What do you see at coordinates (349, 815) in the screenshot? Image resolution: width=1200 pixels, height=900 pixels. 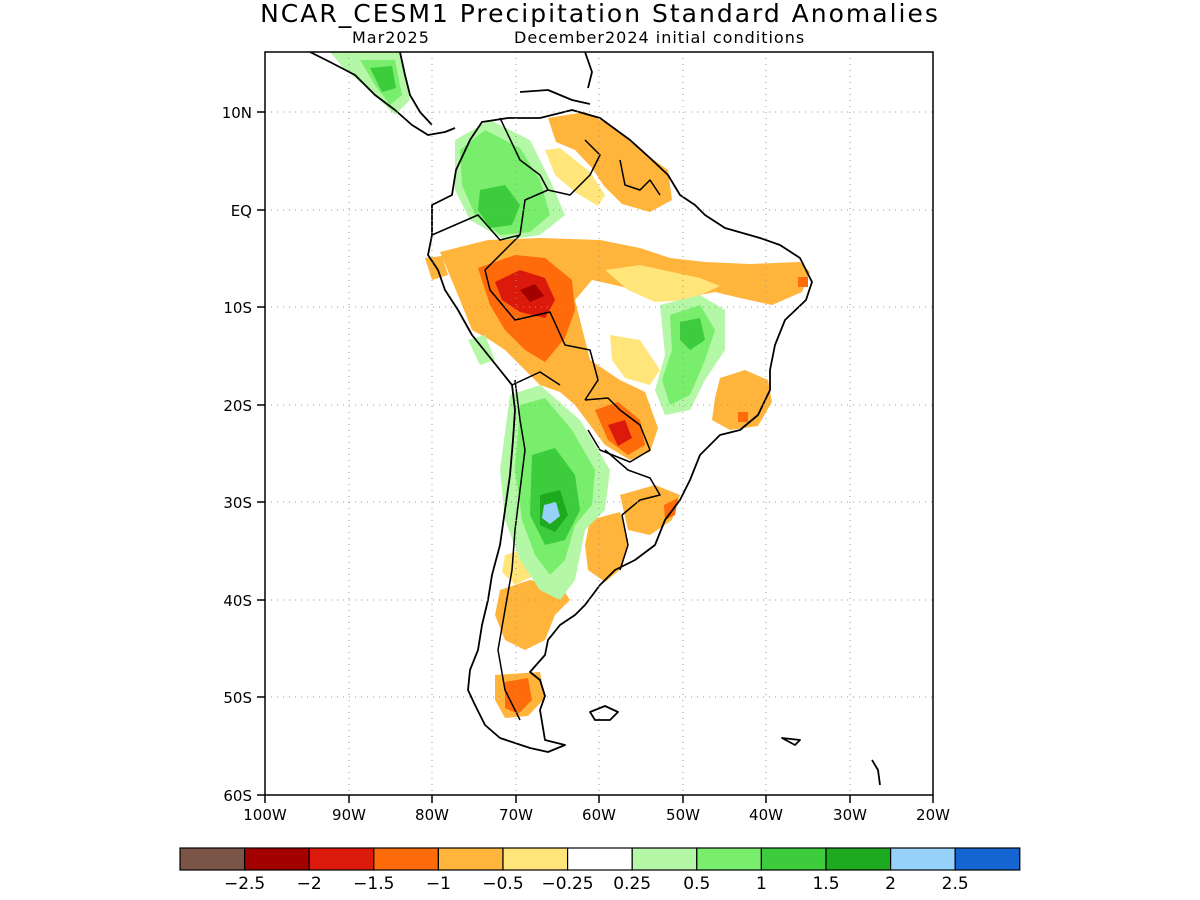 I see `lon-tick-label: 90W` at bounding box center [349, 815].